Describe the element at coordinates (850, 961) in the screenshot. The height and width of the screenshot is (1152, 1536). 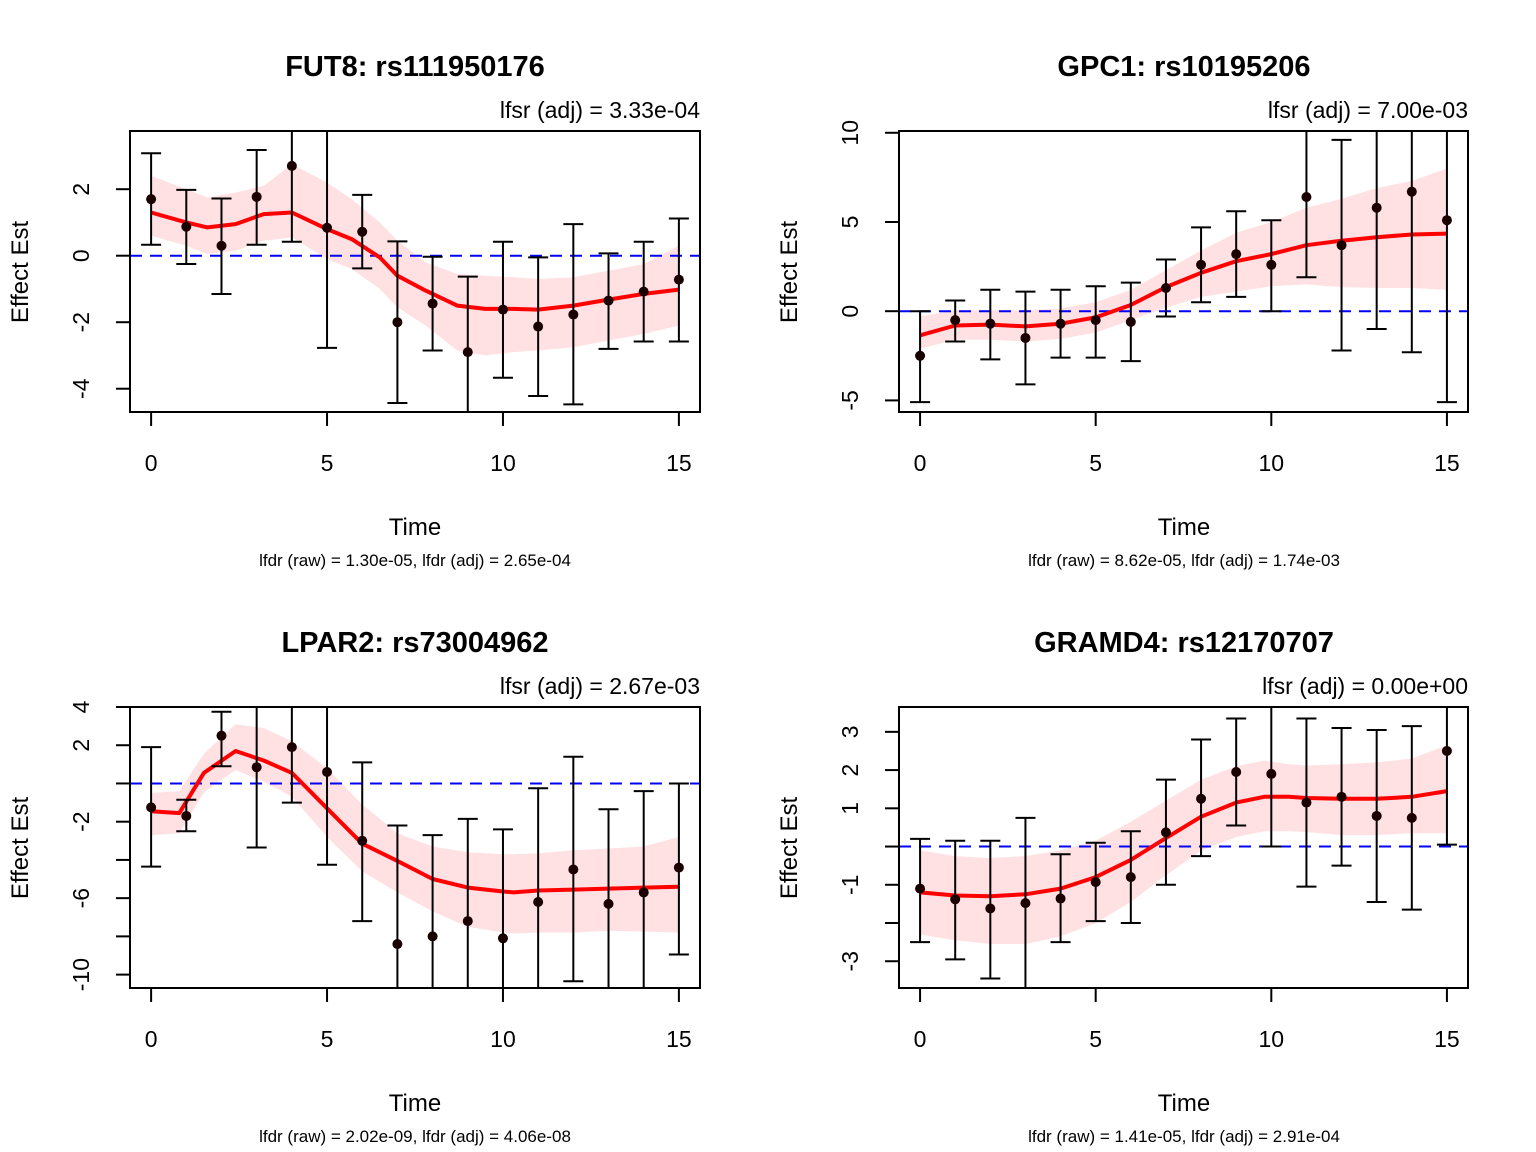
I see `y-tick-label: -3` at that location.